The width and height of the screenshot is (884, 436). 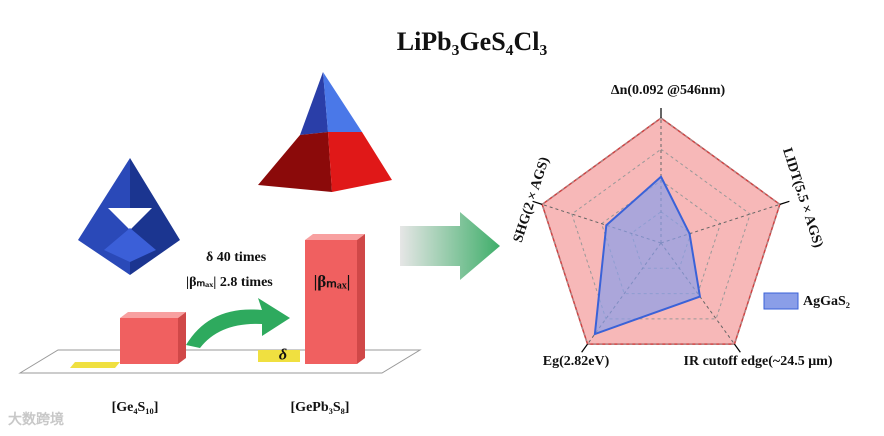 What do you see at coordinates (332, 281) in the screenshot?
I see `bar-beta-label: |βₘₐₓ|` at bounding box center [332, 281].